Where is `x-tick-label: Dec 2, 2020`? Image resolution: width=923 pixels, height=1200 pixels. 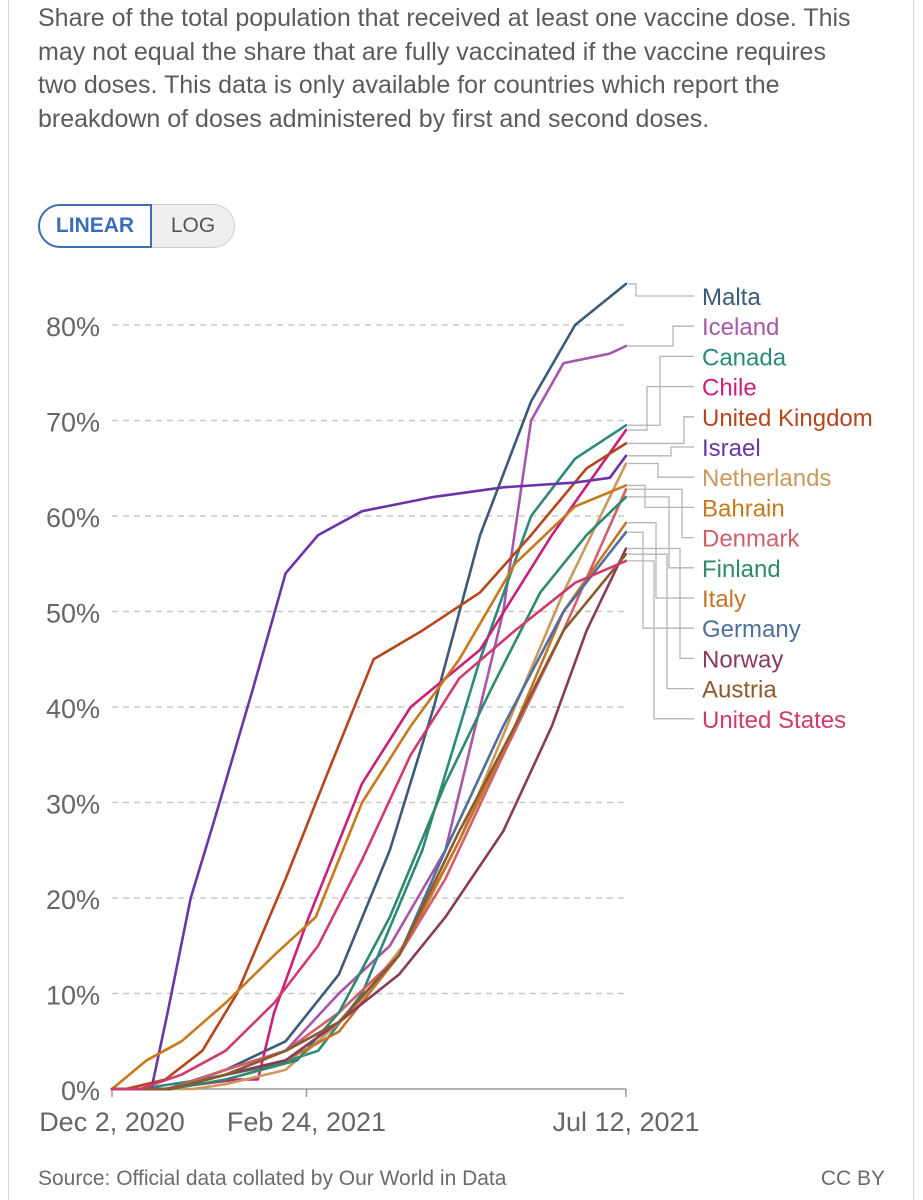 x-tick-label: Dec 2, 2020 is located at coordinates (112, 1122).